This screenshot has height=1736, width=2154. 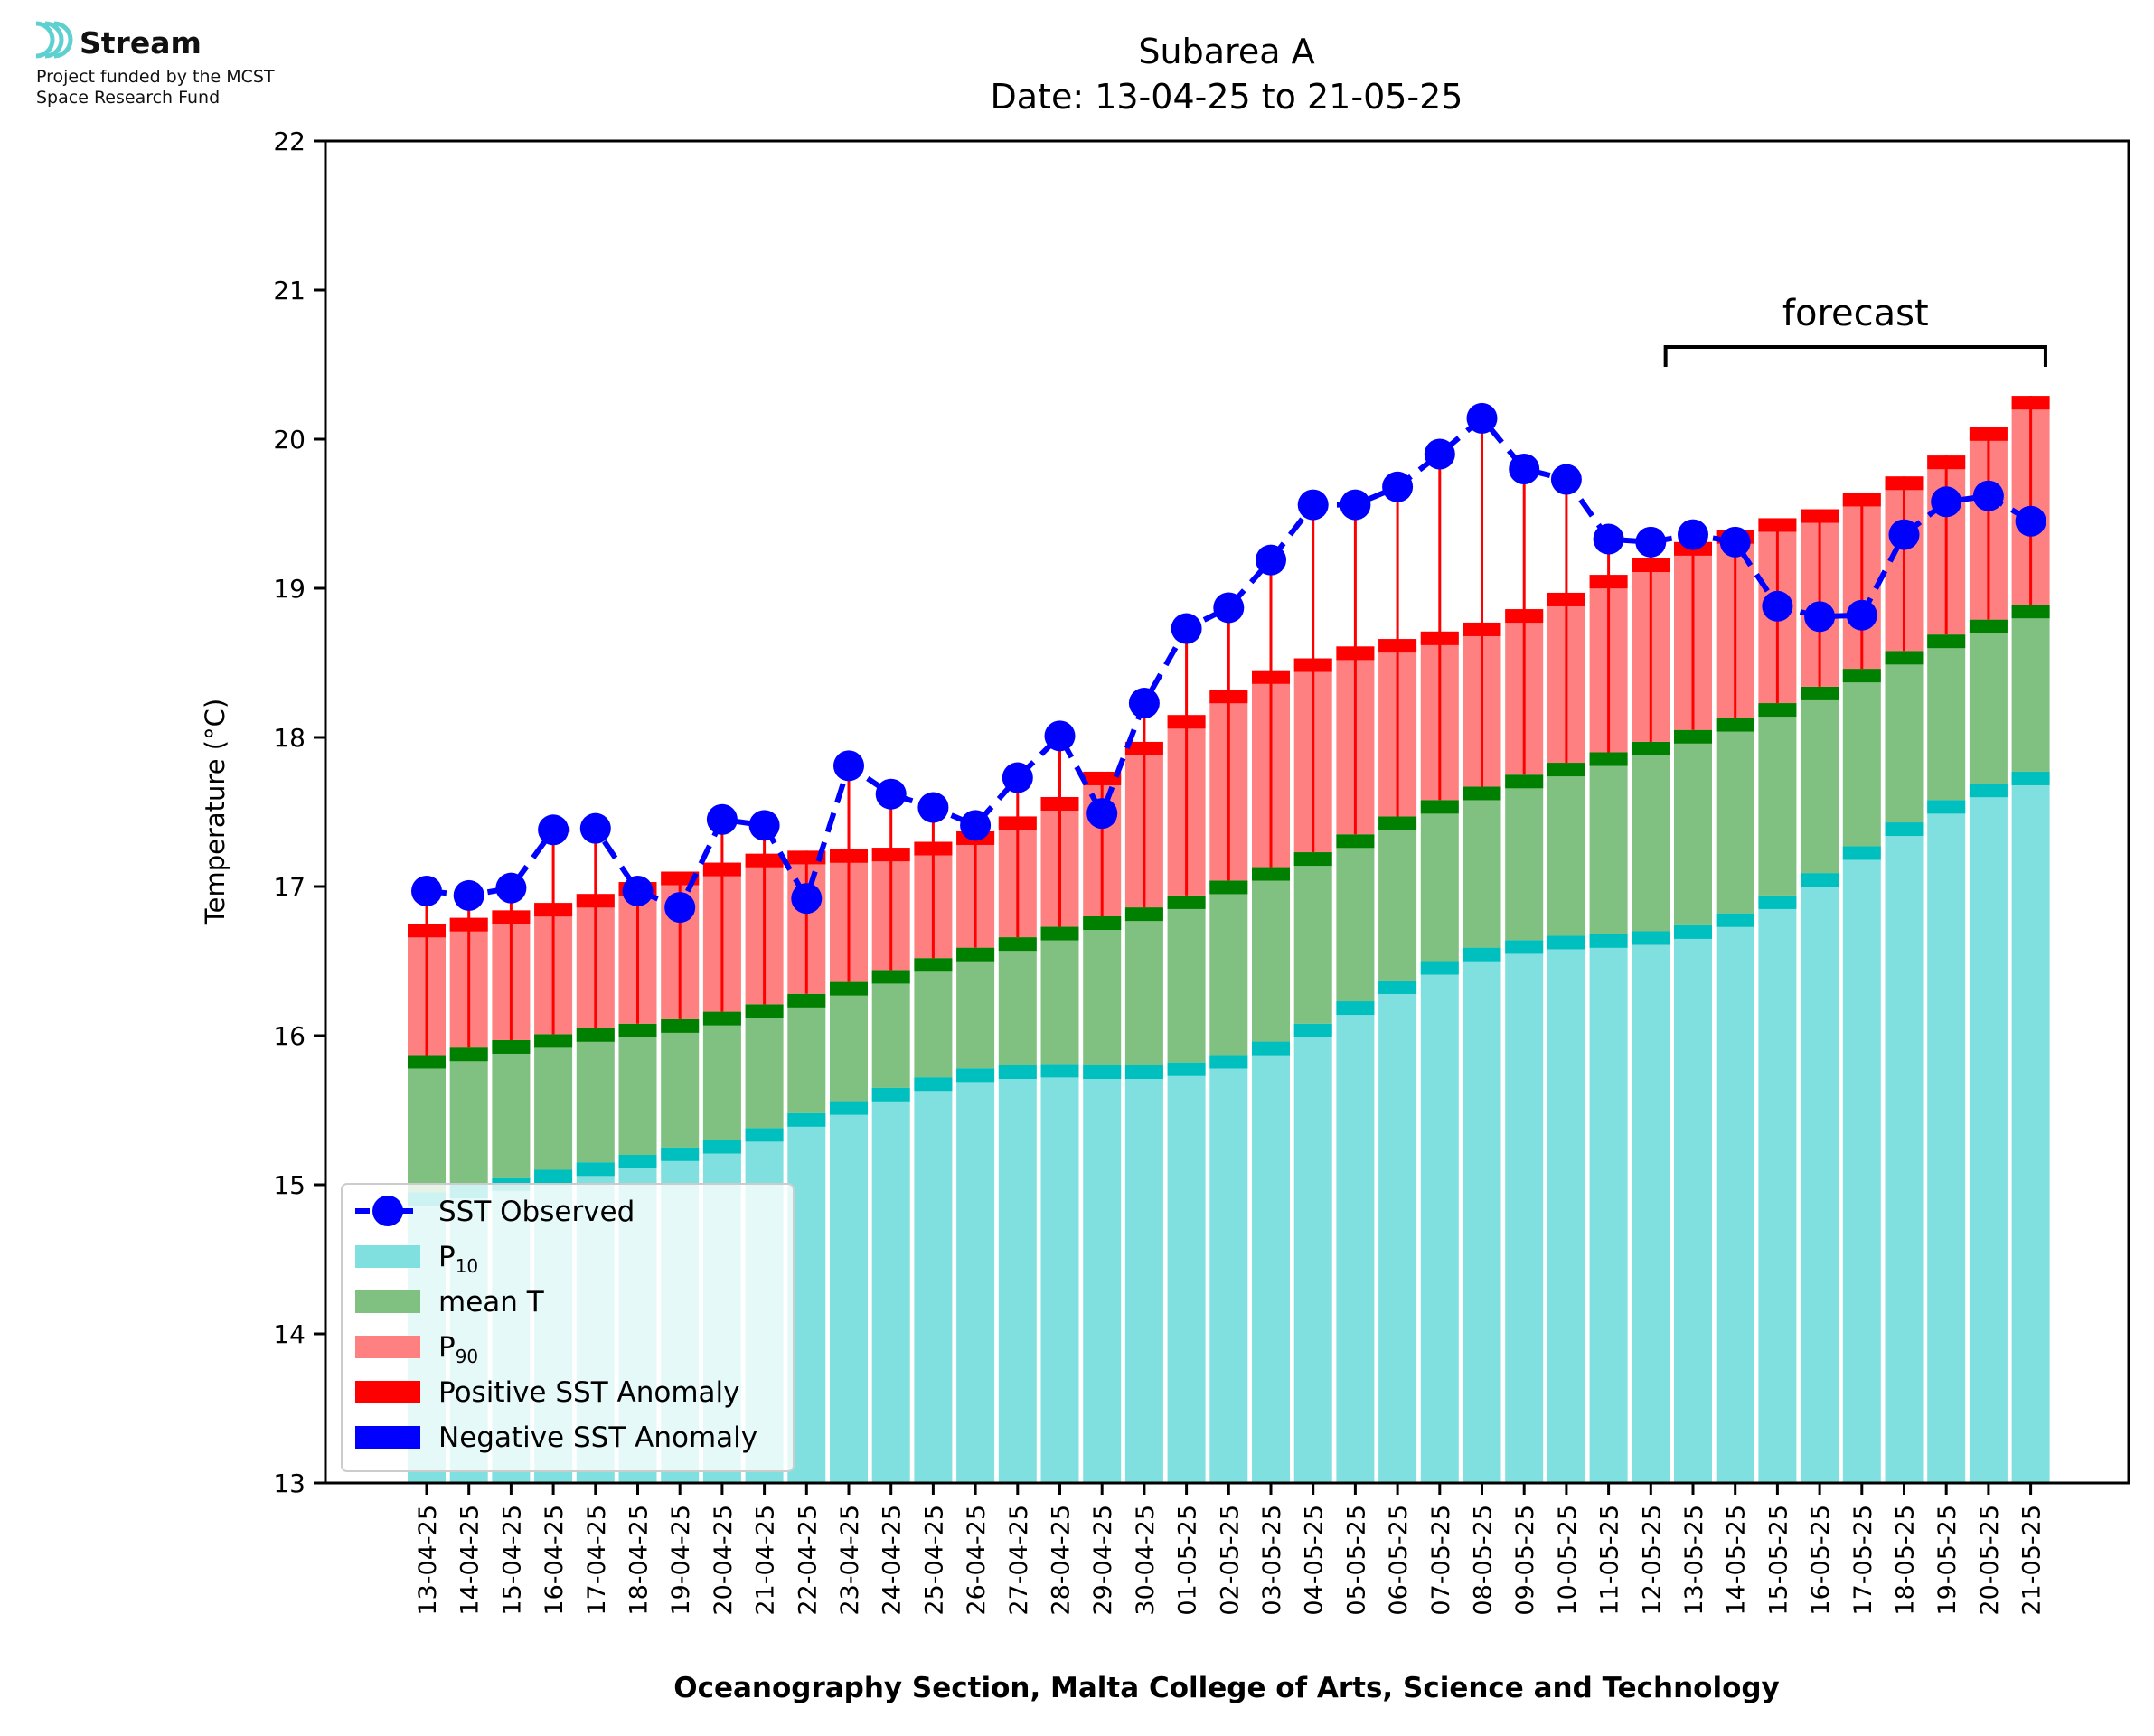 What do you see at coordinates (1399, 1560) in the screenshot?
I see `x-tick-label-23: 06-05-25` at bounding box center [1399, 1560].